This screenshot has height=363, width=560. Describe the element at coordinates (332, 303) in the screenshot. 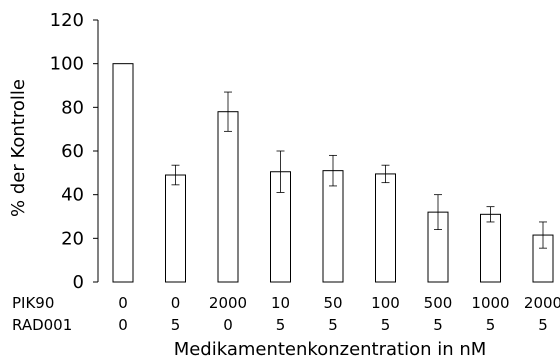

I see `category-label: 50` at that location.